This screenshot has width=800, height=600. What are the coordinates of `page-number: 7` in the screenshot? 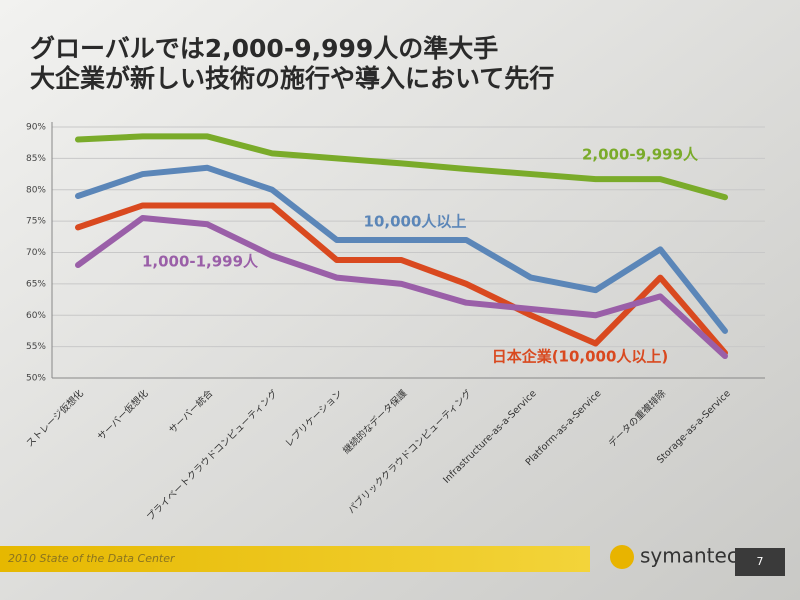 It's located at (760, 561).